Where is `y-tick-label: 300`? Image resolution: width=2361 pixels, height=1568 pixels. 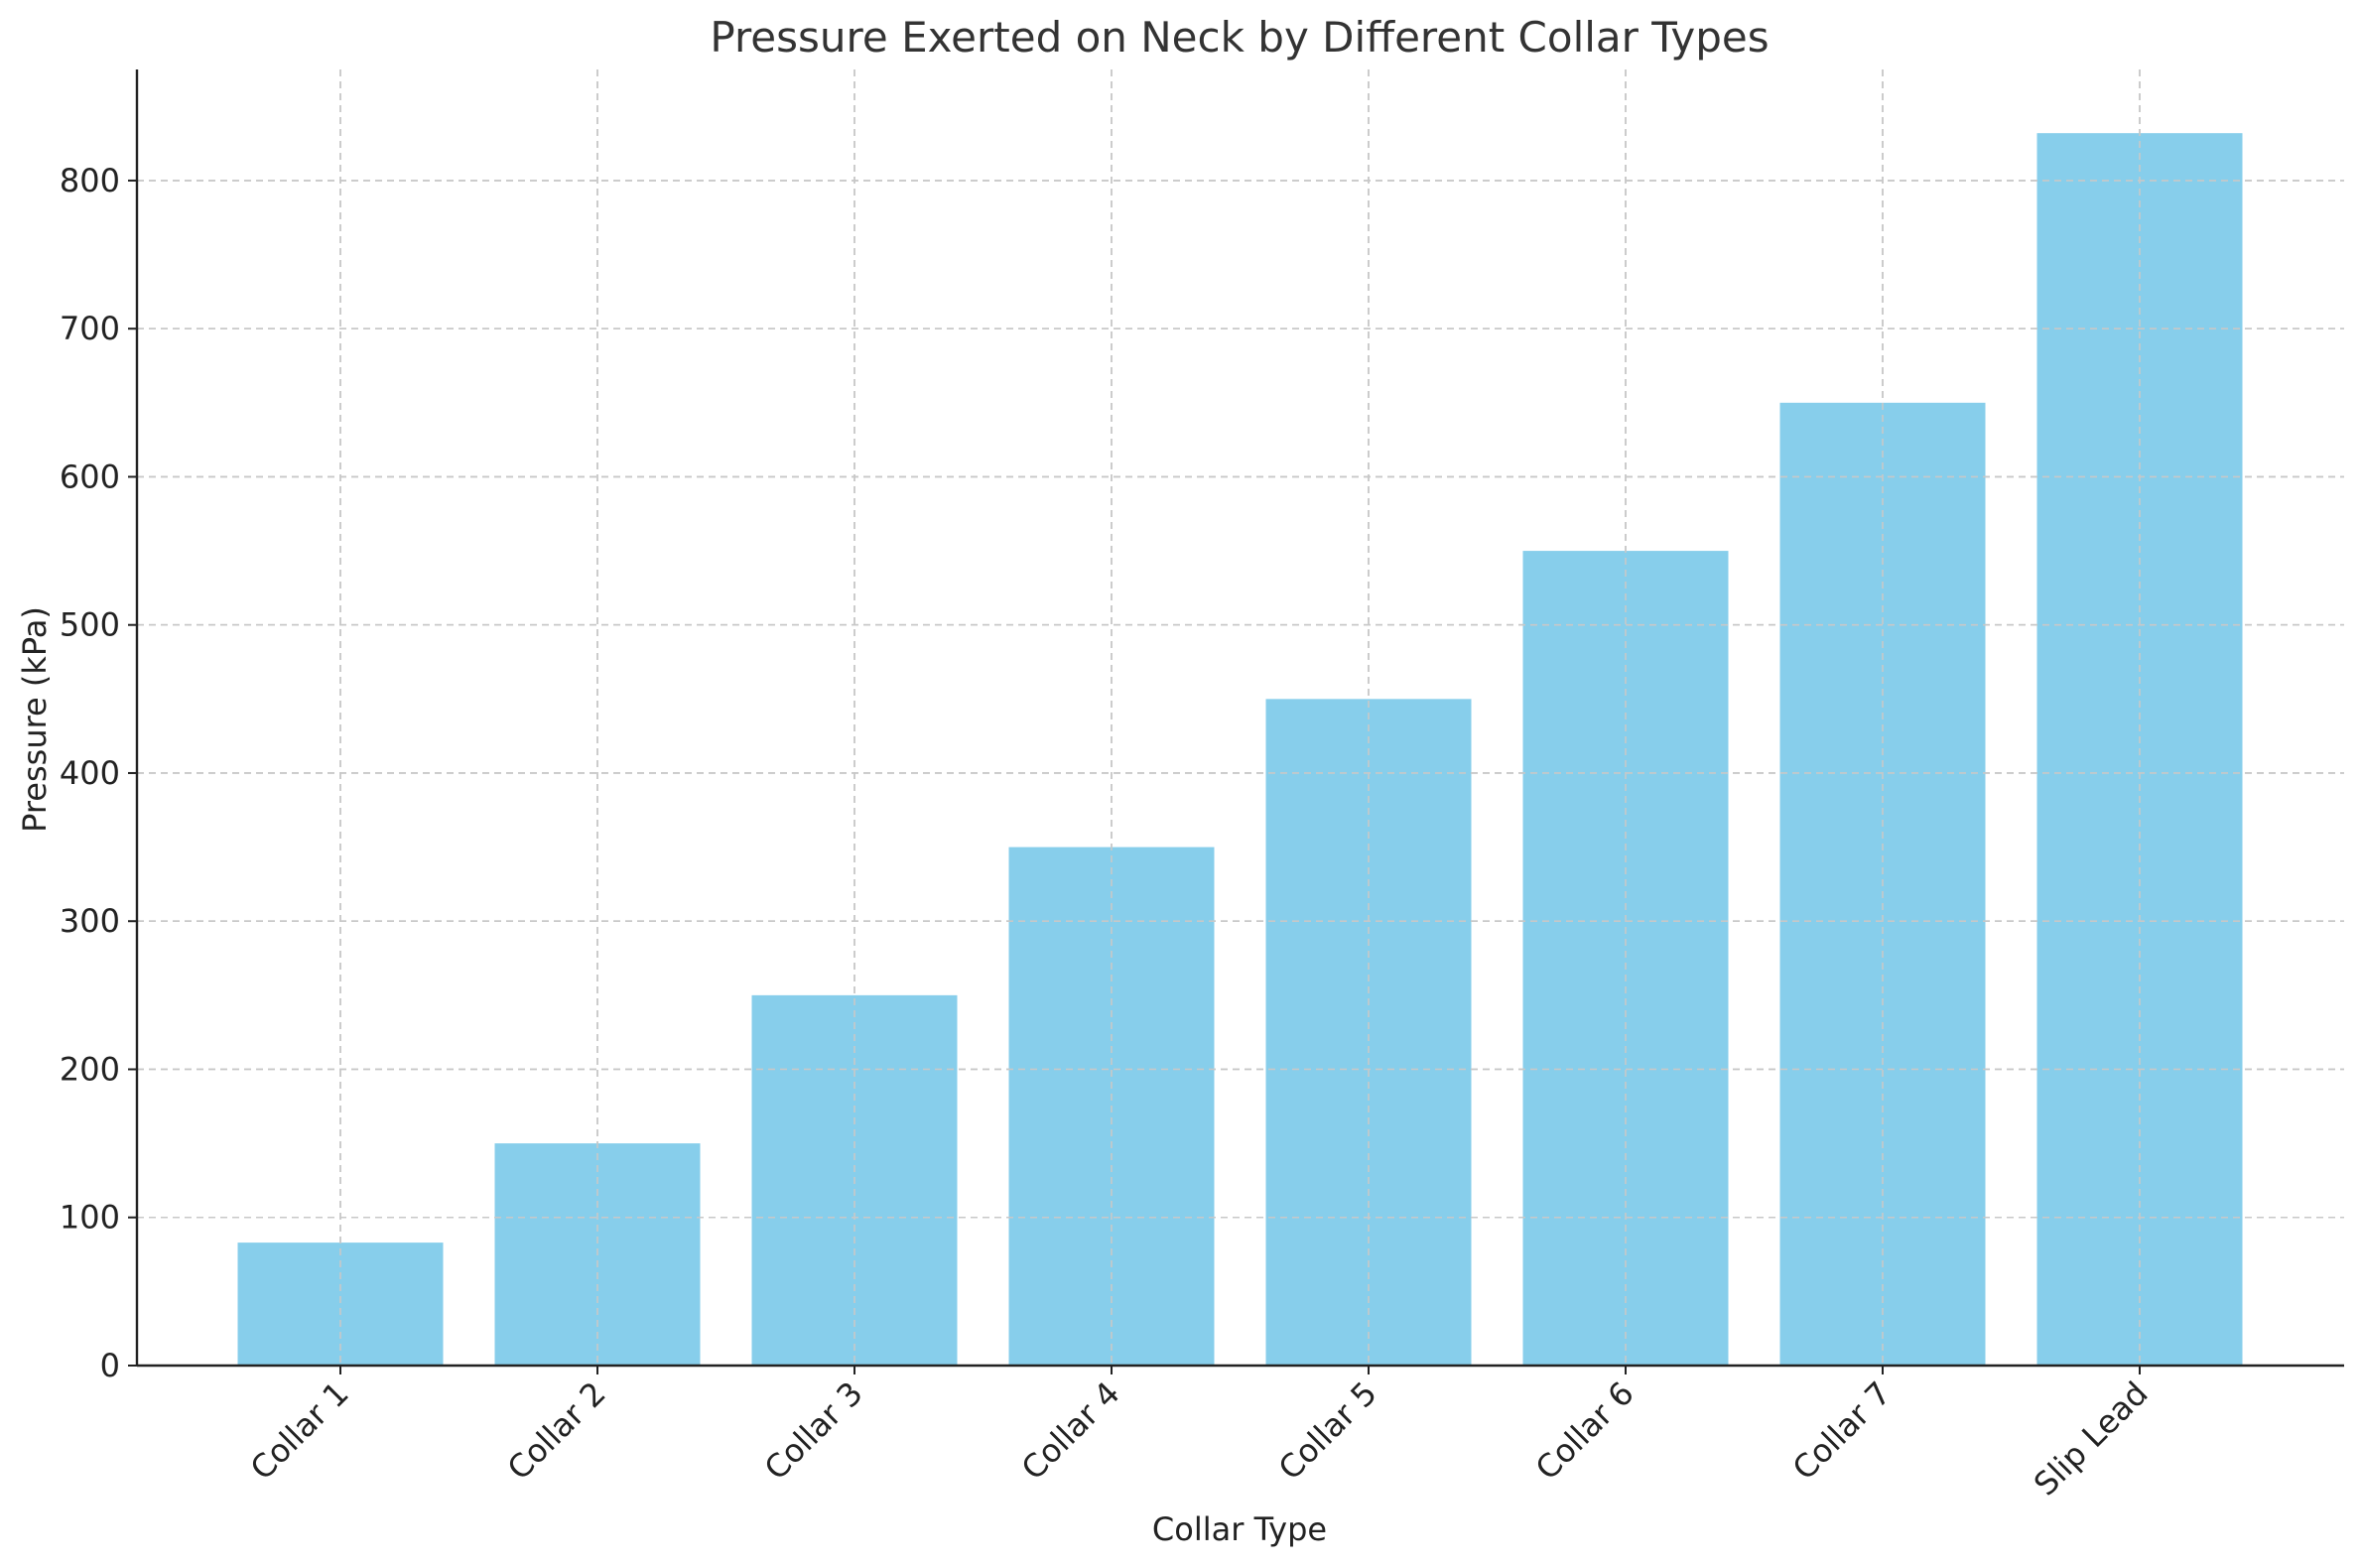
y-tick-label: 300 is located at coordinates (90, 921).